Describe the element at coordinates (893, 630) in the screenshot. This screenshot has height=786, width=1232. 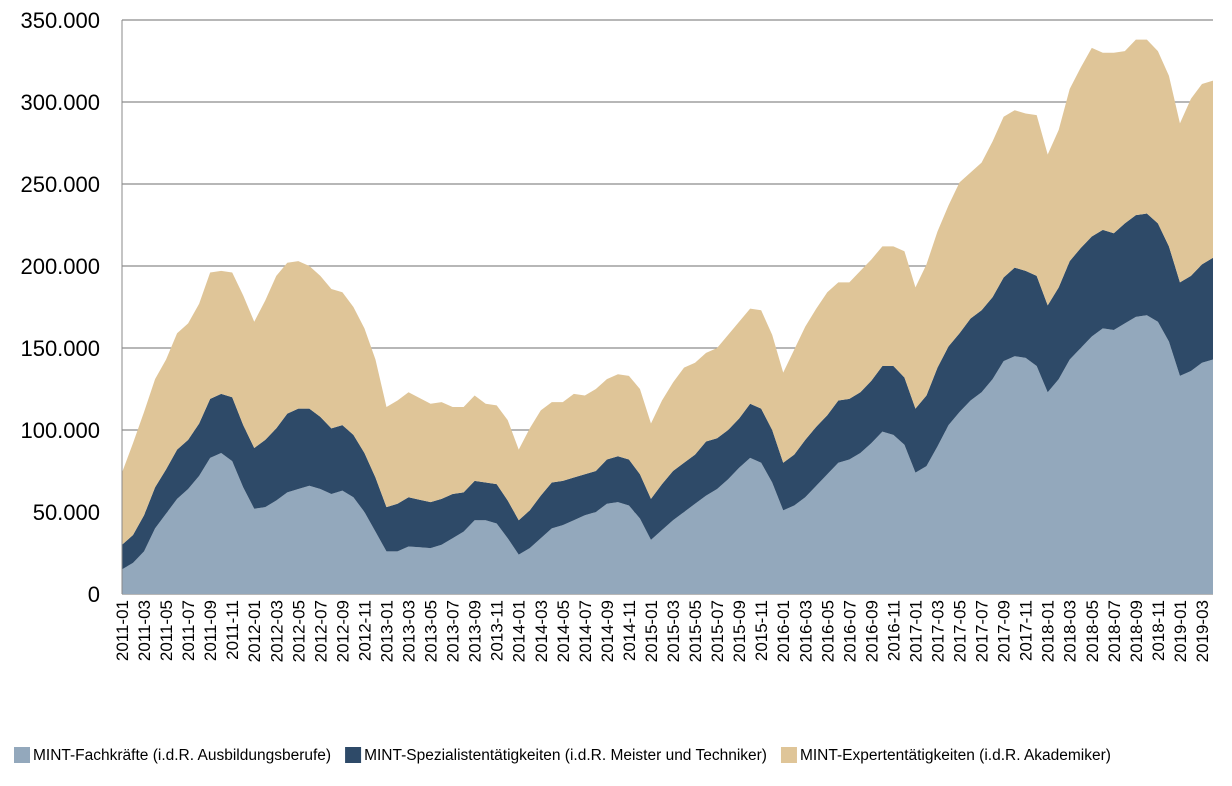
I see `x-tick-label: 2016-11` at that location.